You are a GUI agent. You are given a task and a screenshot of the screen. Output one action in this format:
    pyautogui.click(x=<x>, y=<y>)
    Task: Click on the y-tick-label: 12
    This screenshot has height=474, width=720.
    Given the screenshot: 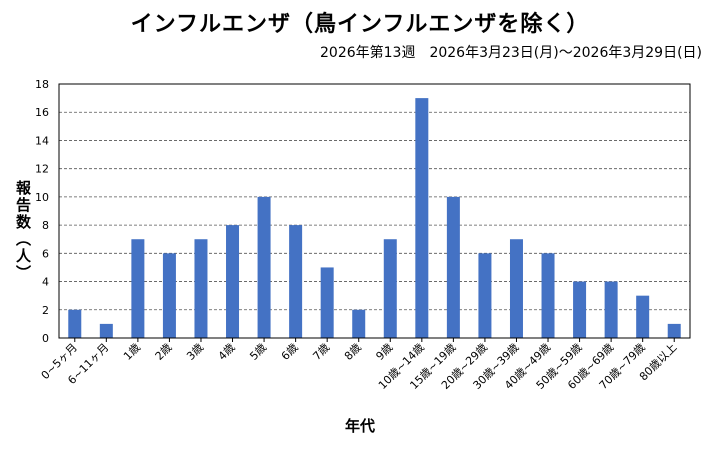 What is the action you would take?
    pyautogui.click(x=42, y=169)
    